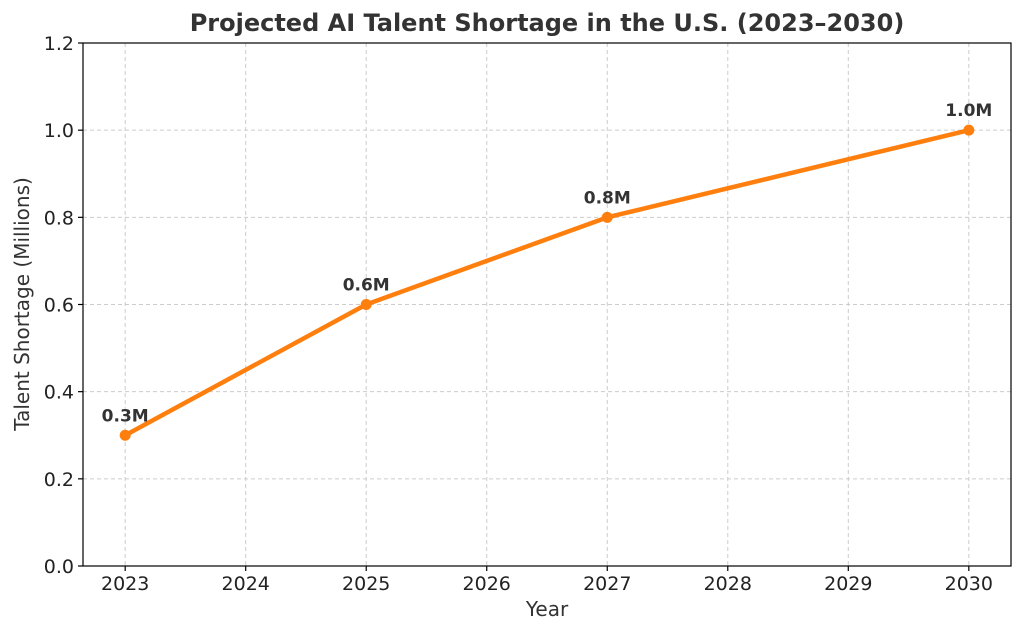  I want to click on y-axis-label: Talent Shortage (Millions), so click(22, 304).